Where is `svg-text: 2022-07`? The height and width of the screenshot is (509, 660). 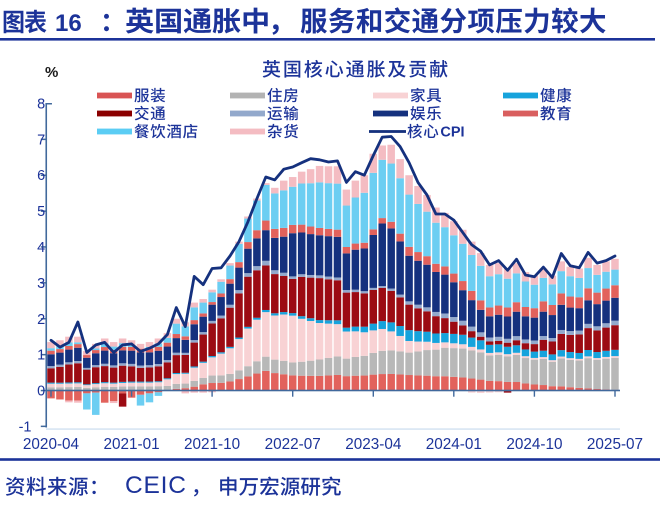 svg-text: 2022-07 is located at coordinates (293, 444).